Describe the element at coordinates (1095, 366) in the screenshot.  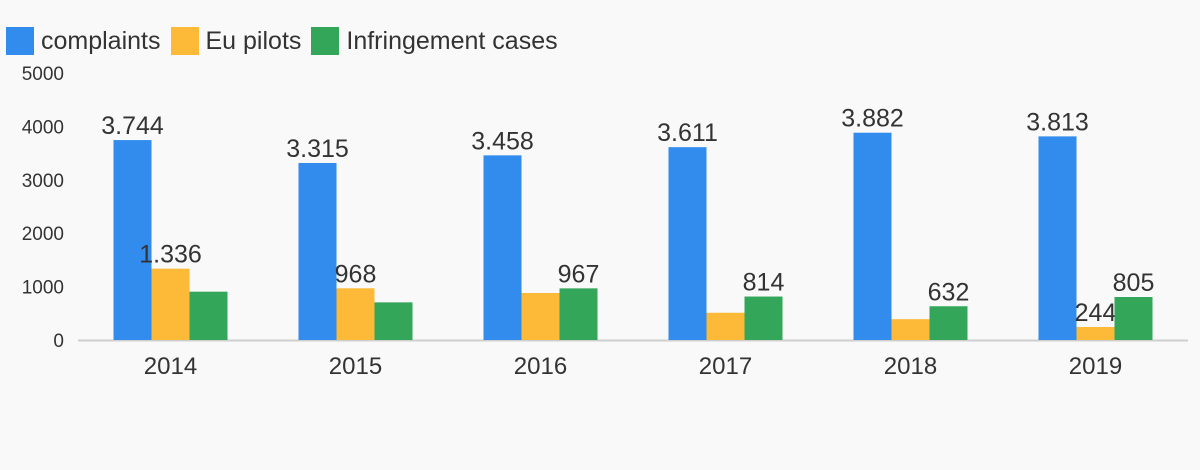
I see `x-tick-label: 2019` at that location.